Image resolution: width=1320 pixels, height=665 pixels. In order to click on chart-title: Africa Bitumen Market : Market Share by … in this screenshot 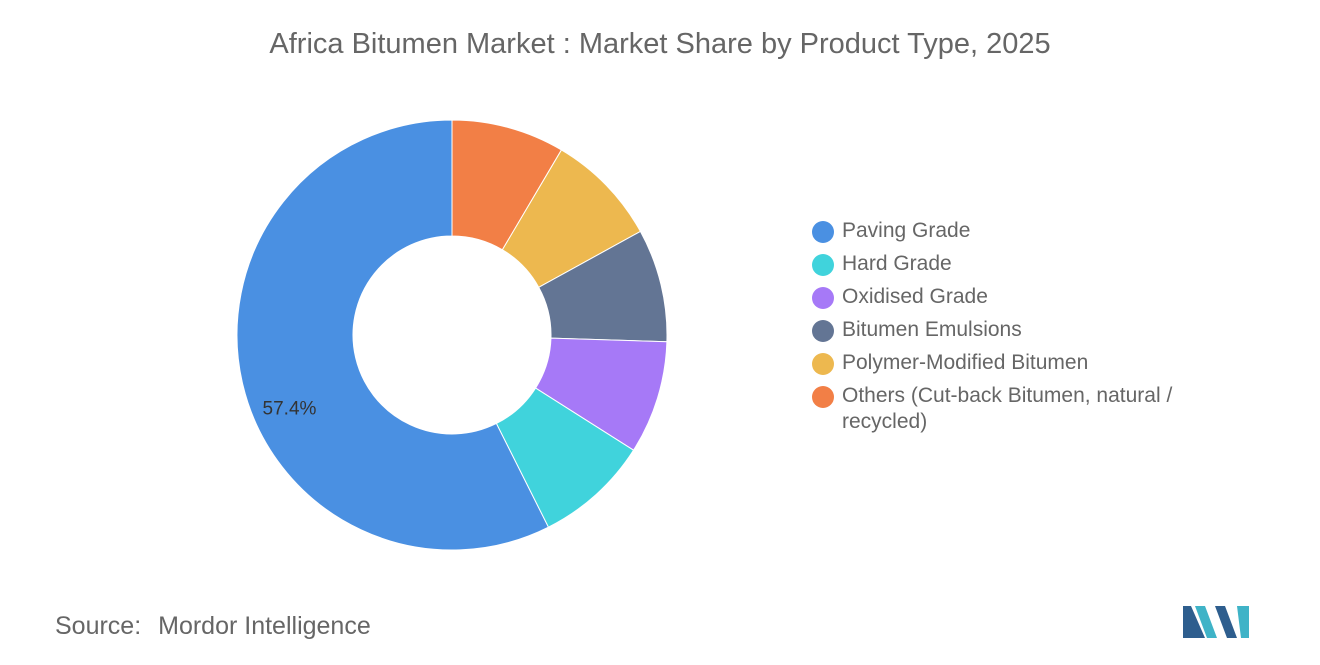, I will do `click(660, 44)`.